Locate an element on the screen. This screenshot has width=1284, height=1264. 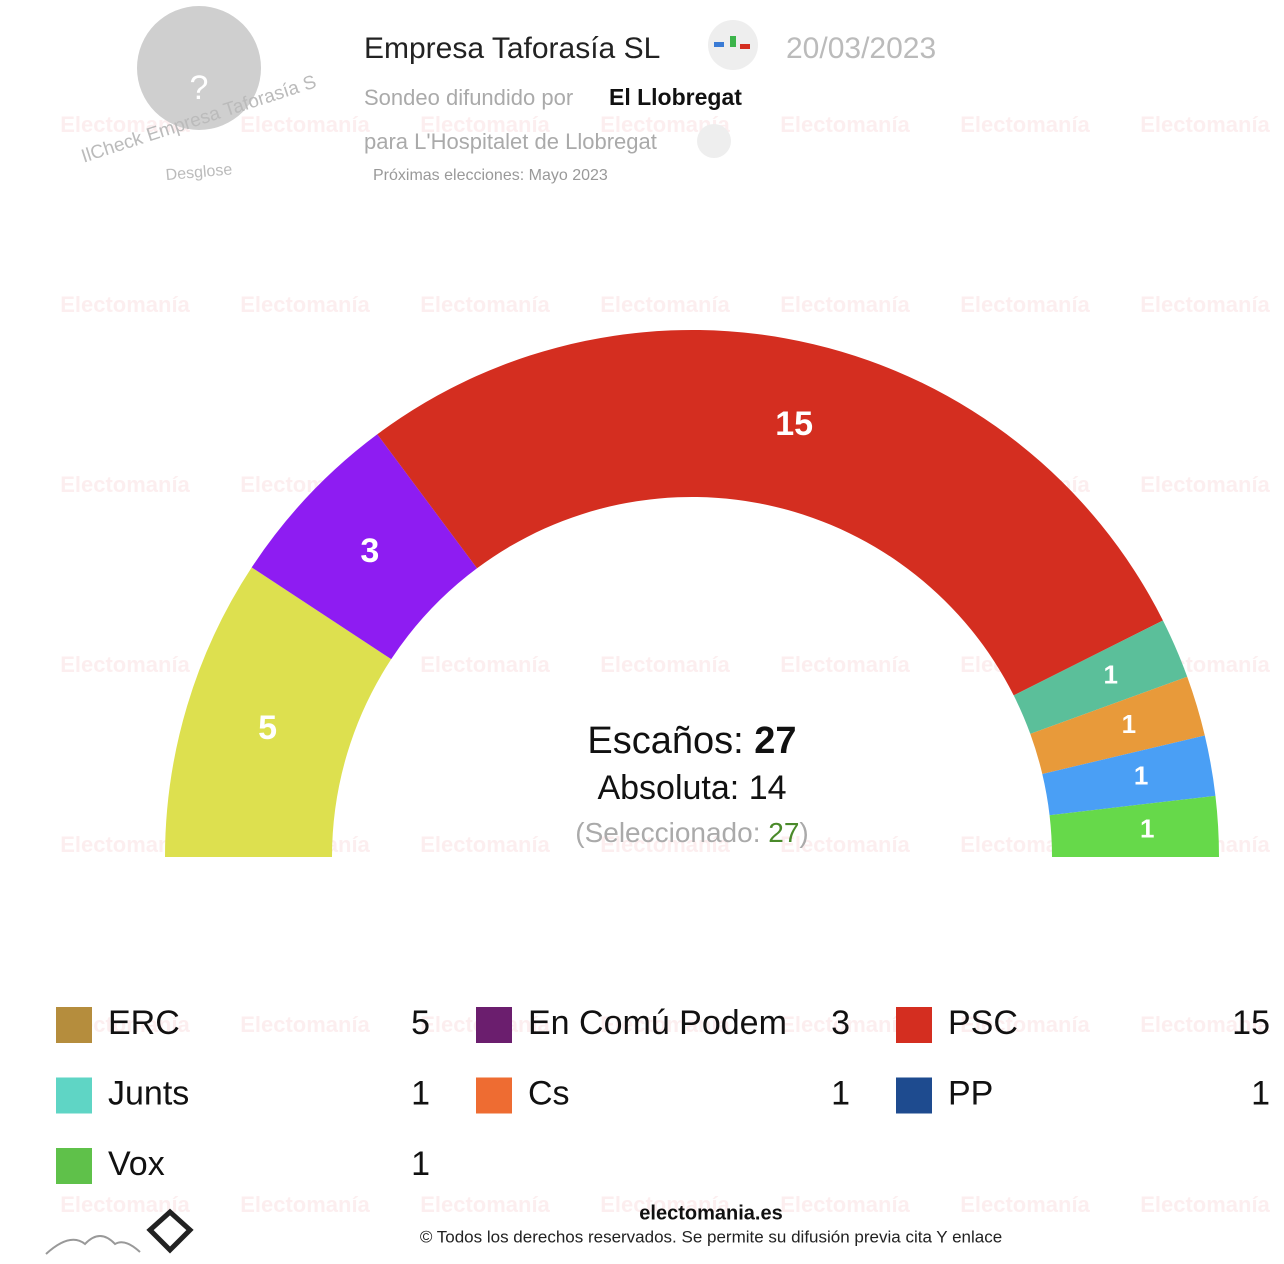
seats-label: Escaños: is located at coordinates (665, 741).